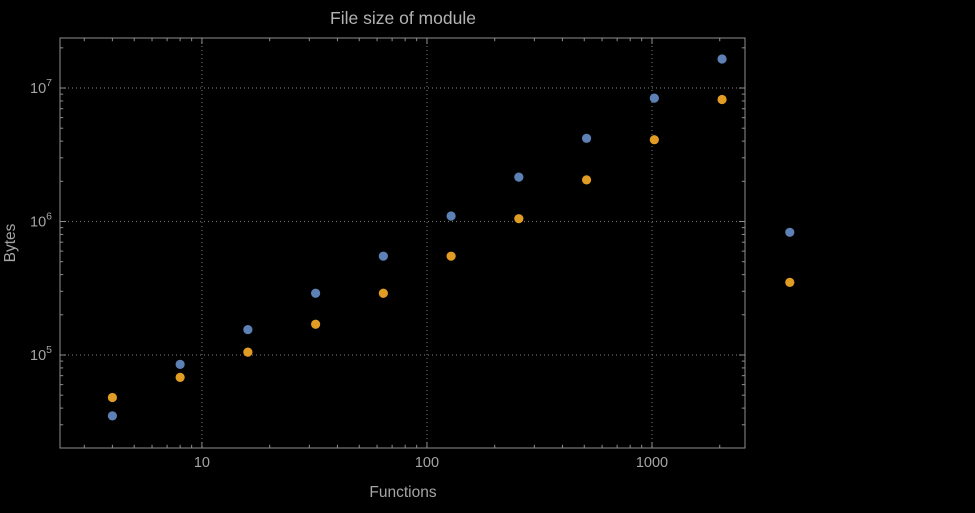 This screenshot has width=975, height=513. What do you see at coordinates (10, 242) in the screenshot?
I see `y-axis-label: Bytes` at bounding box center [10, 242].